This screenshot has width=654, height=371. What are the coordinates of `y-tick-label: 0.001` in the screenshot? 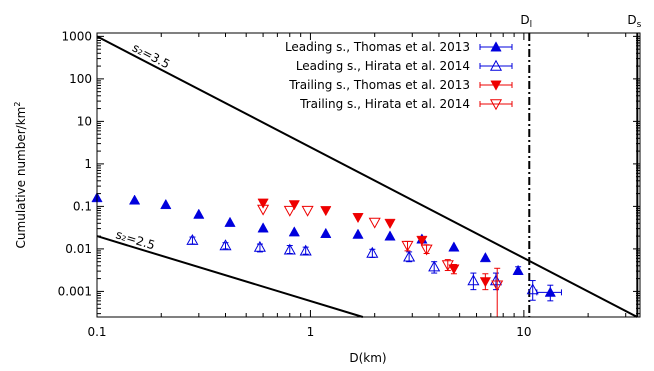 It's located at (75, 291).